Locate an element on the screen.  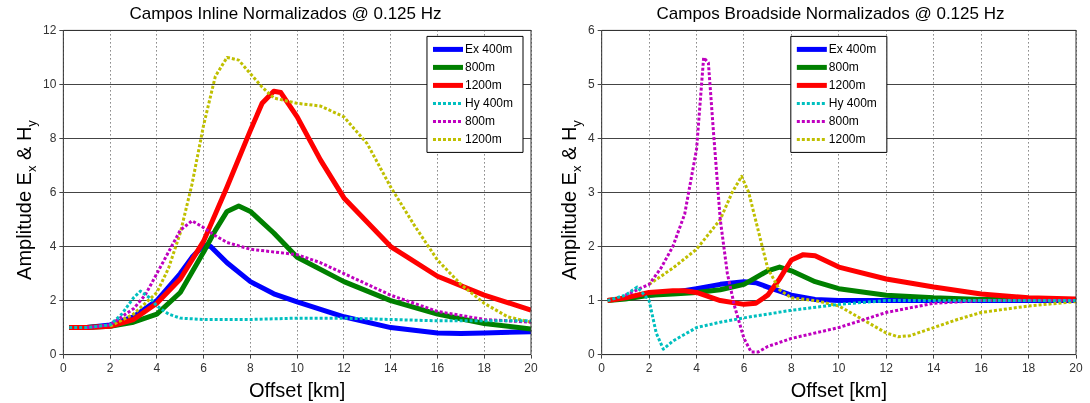
y-tick-label: 5 is located at coordinates (591, 83).